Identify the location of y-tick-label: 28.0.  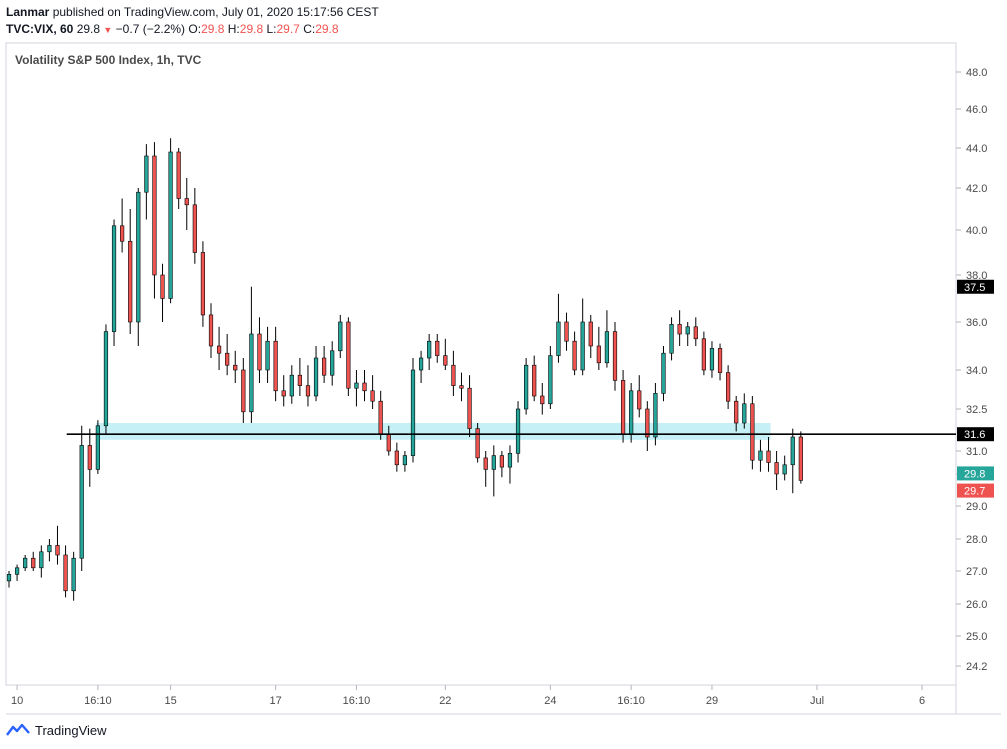
(976, 540).